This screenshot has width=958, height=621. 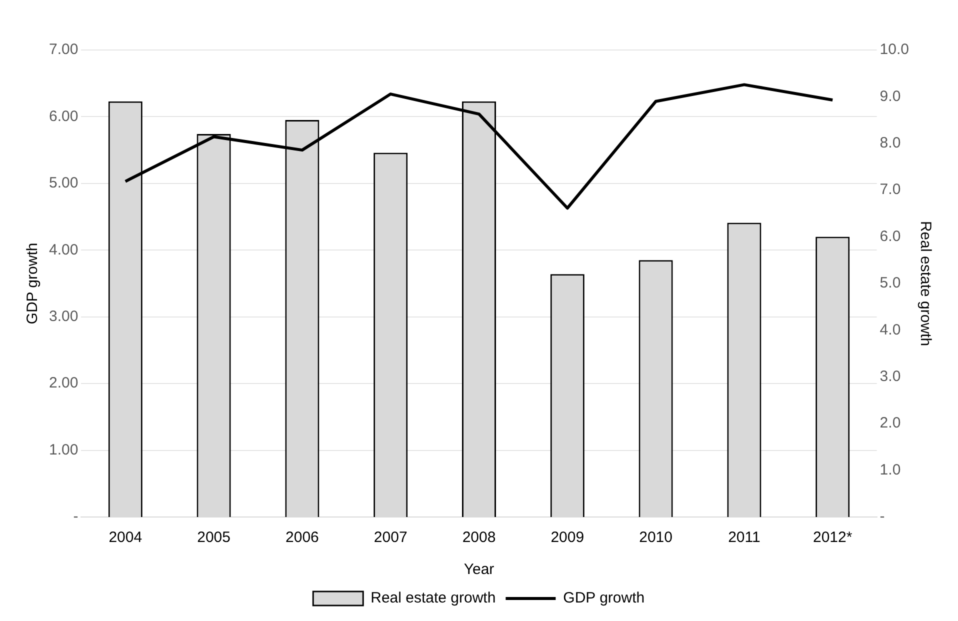 What do you see at coordinates (213, 537) in the screenshot?
I see `x-tick-label: 2005` at bounding box center [213, 537].